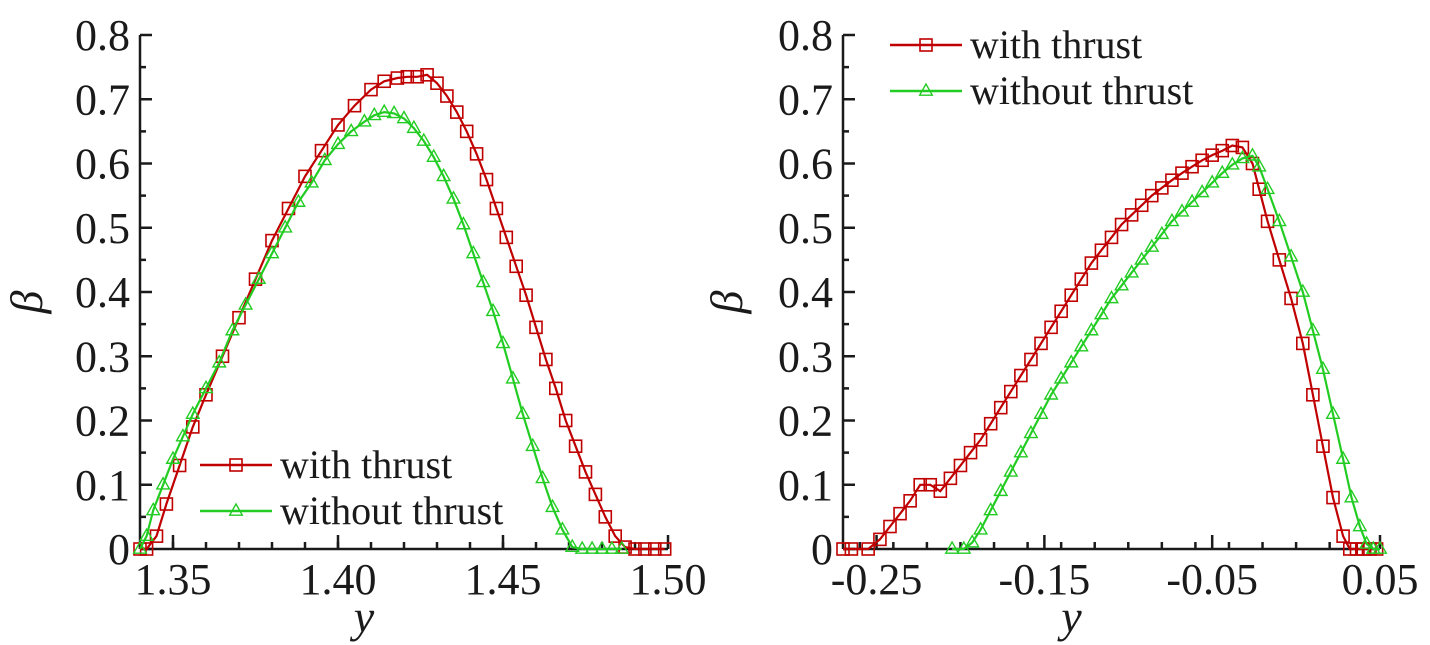 The image size is (1430, 645). Describe the element at coordinates (102, 164) in the screenshot. I see `y-tick-label: 0.6` at that location.